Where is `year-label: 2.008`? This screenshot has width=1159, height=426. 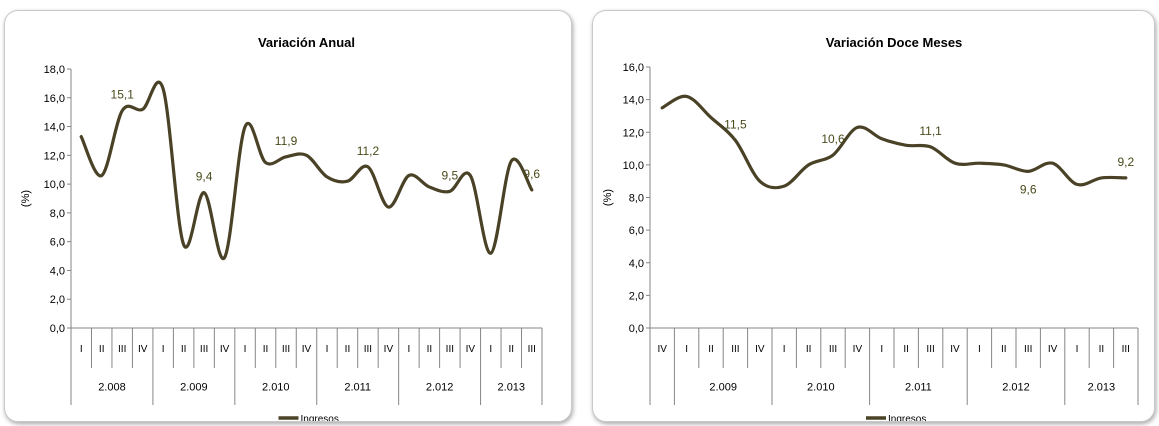
year-label: 2.008 is located at coordinates (112, 388).